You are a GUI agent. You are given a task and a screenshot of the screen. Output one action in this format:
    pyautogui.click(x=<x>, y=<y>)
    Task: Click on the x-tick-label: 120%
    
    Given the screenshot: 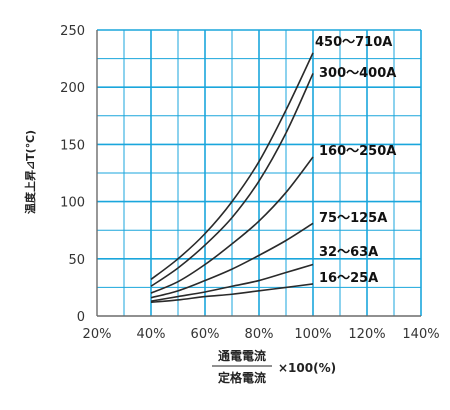 What is the action you would take?
    pyautogui.click(x=366, y=334)
    